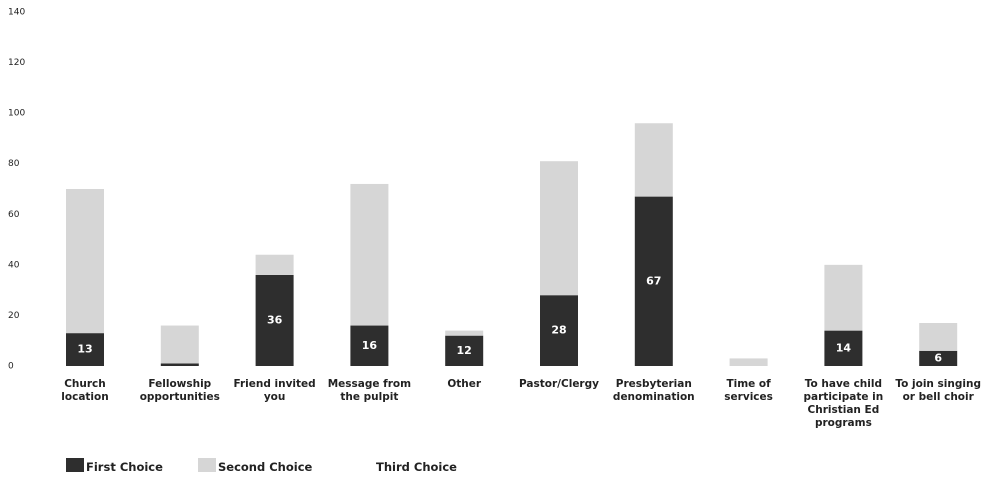 The image size is (1000, 478). I want to click on legend-label: First Choice, so click(124, 467).